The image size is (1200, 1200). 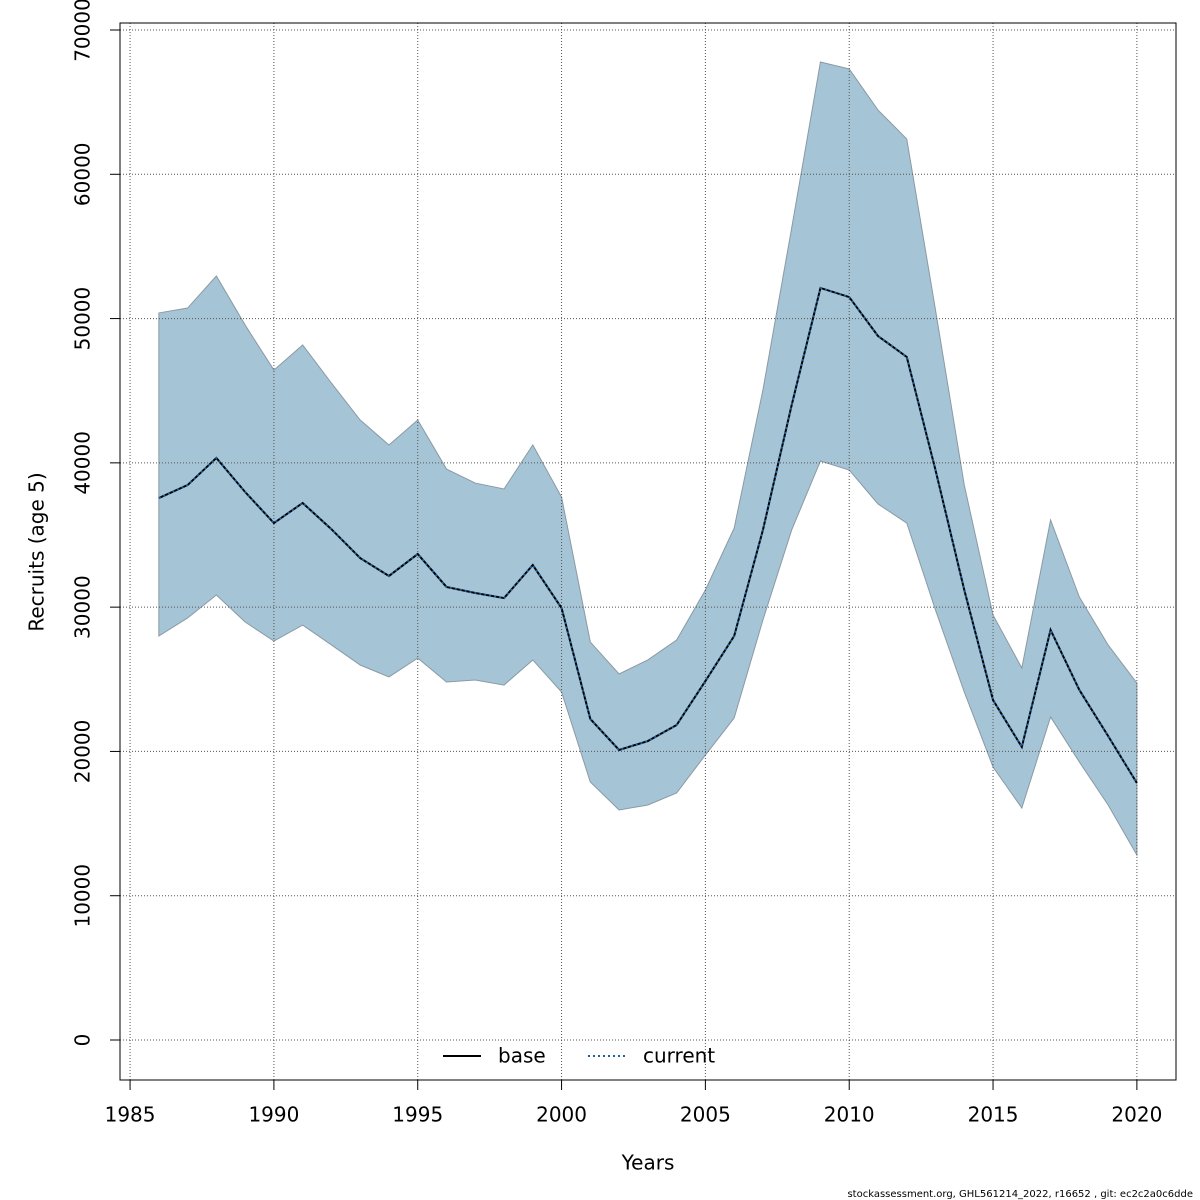 I want to click on x-axis-label: Years, so click(x=648, y=1163).